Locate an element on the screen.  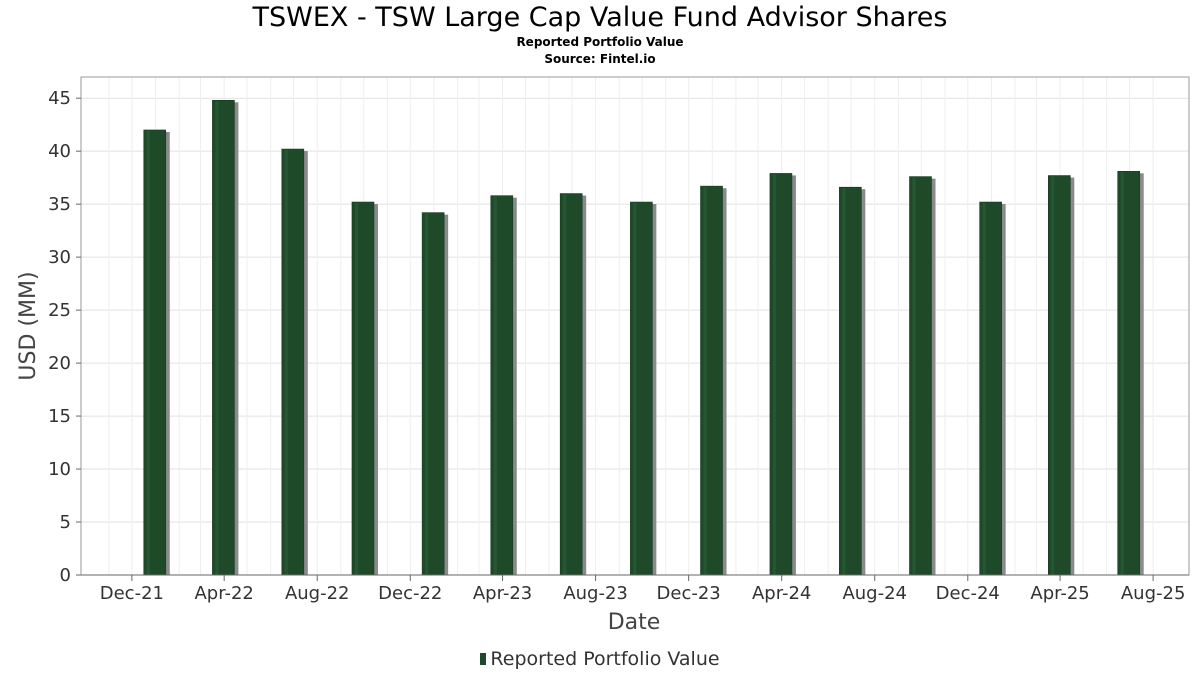
x-tick-label: Apr-23 is located at coordinates (502, 593).